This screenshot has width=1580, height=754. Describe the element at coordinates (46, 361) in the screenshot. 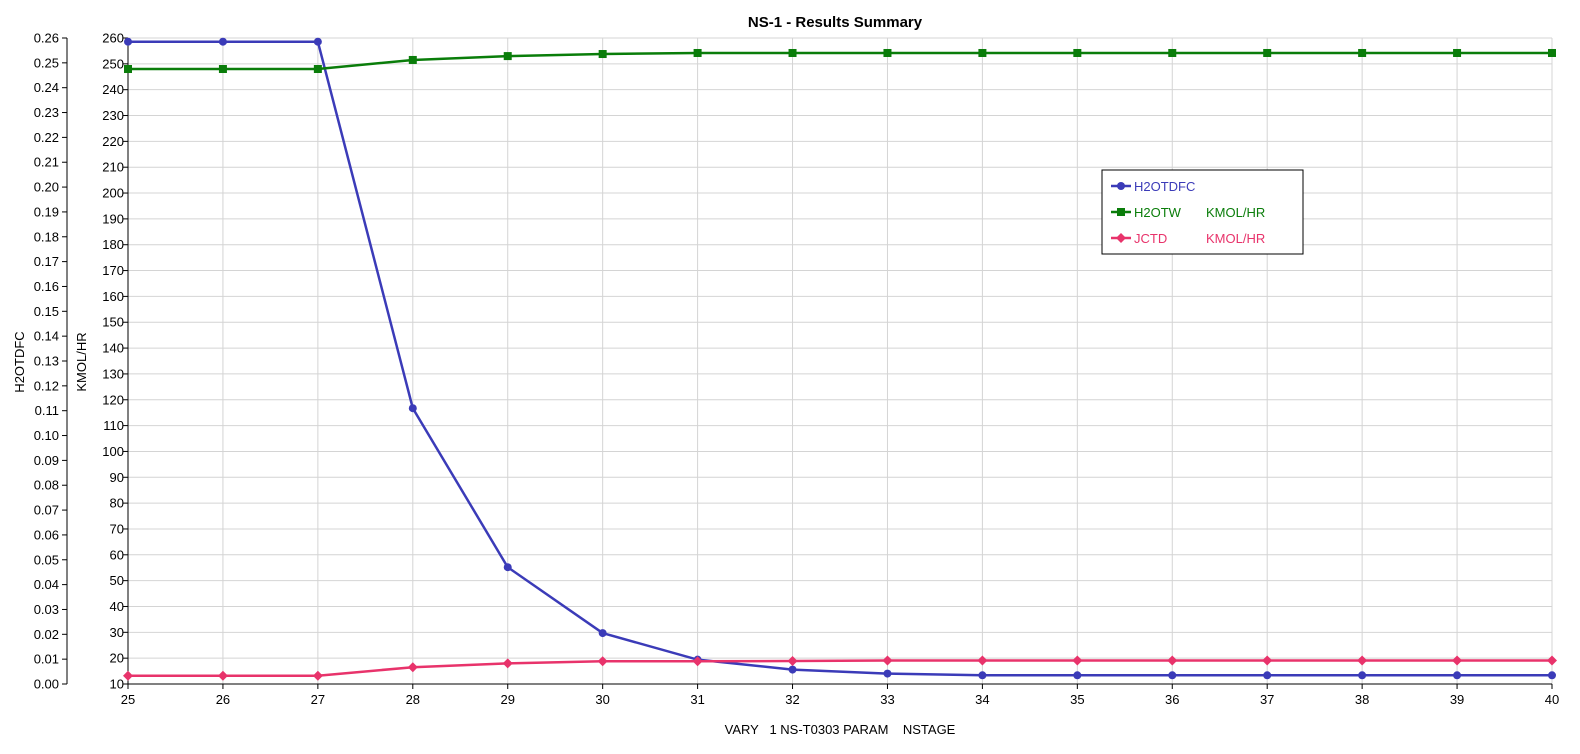

I see `y-left-tick-label: 0.13` at that location.